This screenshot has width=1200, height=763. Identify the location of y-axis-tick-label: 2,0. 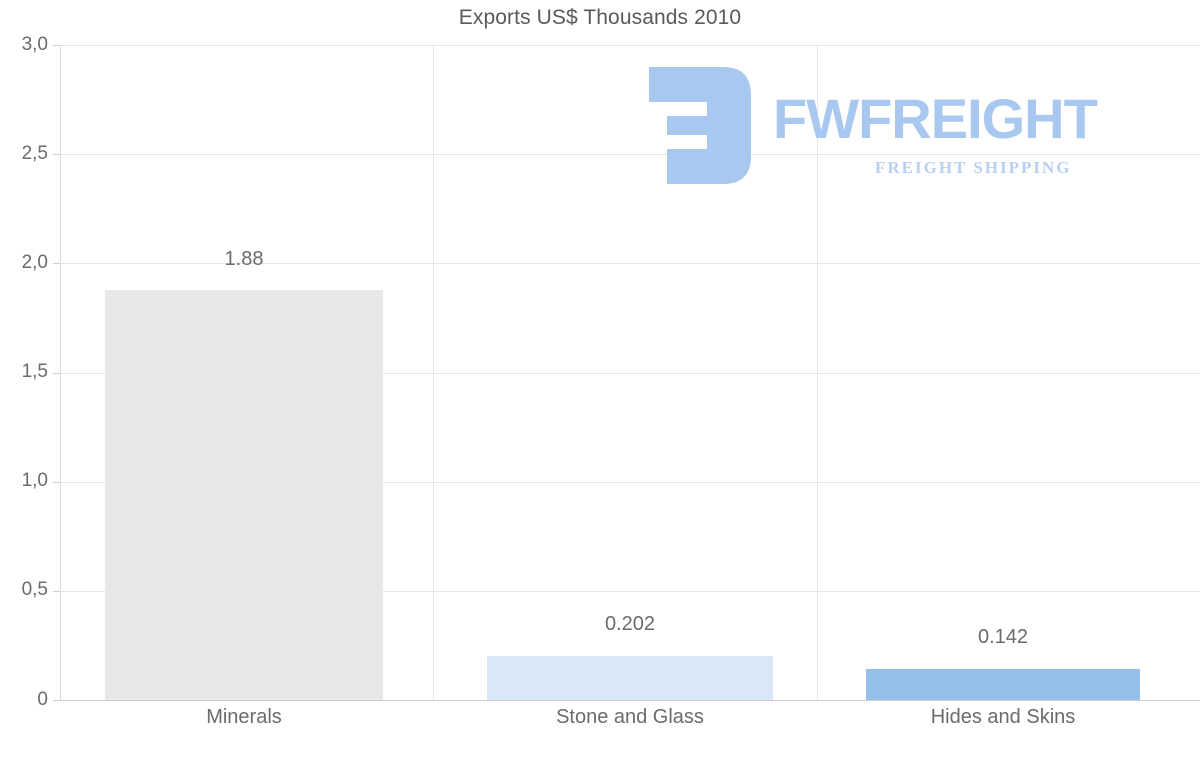
(34, 262).